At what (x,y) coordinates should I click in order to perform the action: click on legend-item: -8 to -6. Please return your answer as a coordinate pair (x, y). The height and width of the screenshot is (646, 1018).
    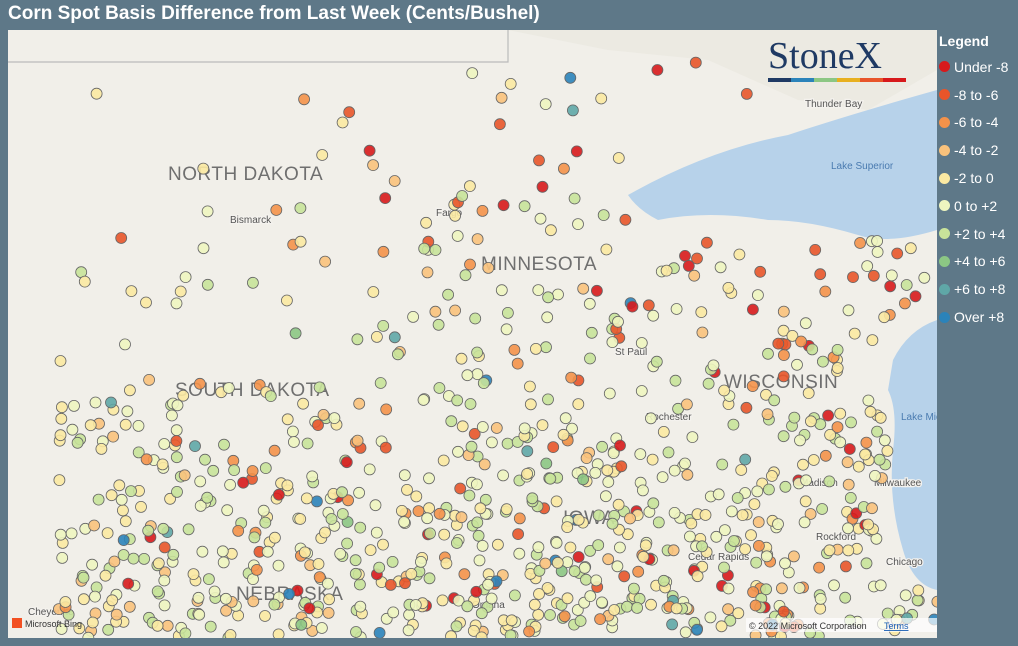
    Looking at the image, I should click on (978, 95).